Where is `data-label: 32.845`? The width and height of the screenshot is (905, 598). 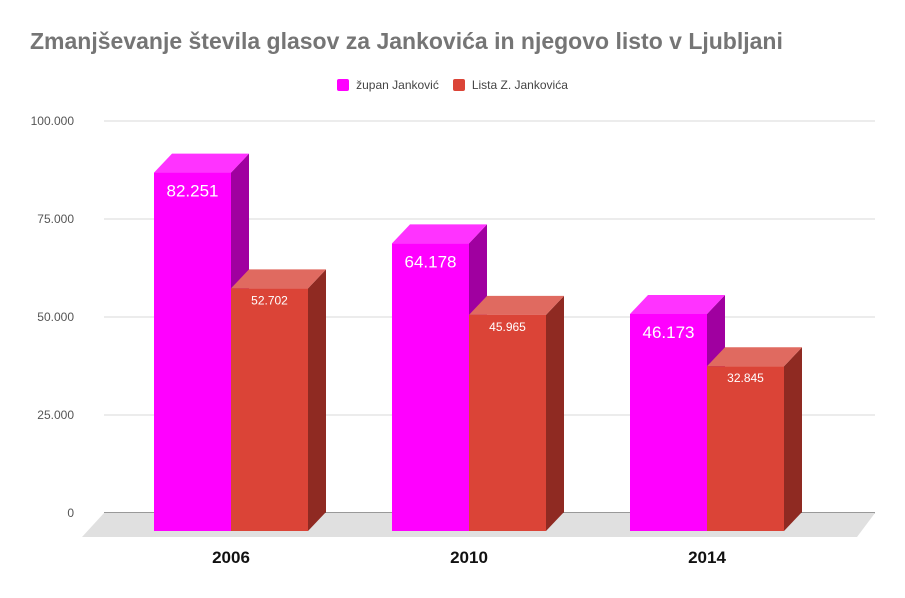
data-label: 32.845 is located at coordinates (745, 378).